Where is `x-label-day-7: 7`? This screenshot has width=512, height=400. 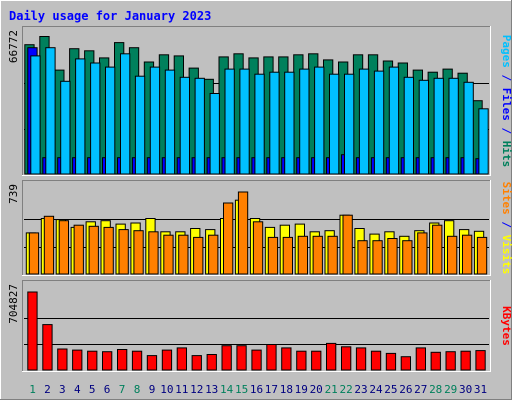
x-label-day-7: 7 is located at coordinates (122, 389).